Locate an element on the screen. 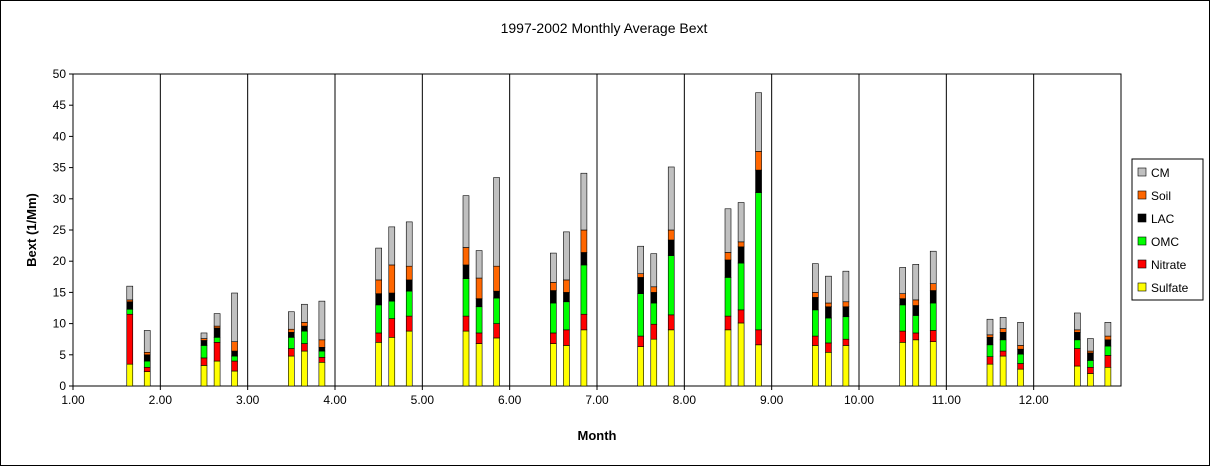  y-tick-label: 20 is located at coordinates (60, 261).